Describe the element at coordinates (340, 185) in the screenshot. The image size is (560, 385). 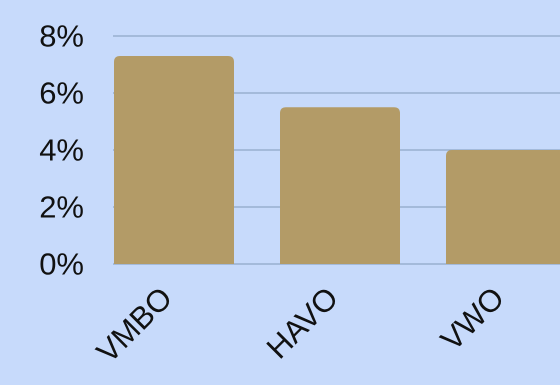
I see `bar-havo` at that location.